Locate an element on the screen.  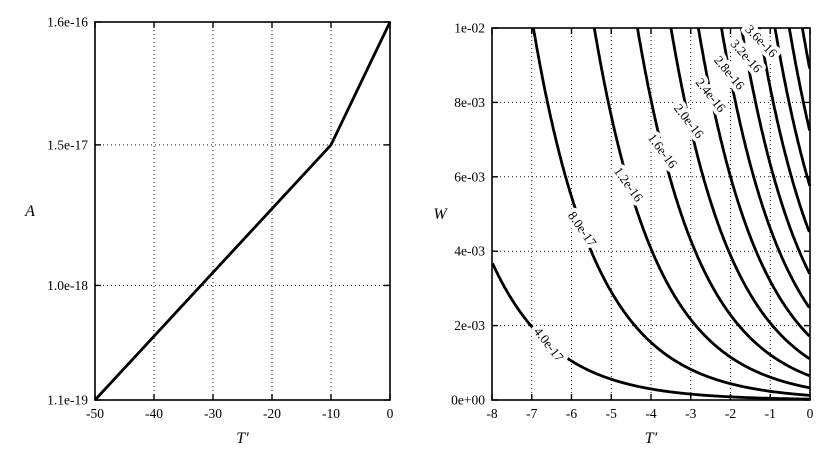
x-tick-label: -6 is located at coordinates (571, 413).